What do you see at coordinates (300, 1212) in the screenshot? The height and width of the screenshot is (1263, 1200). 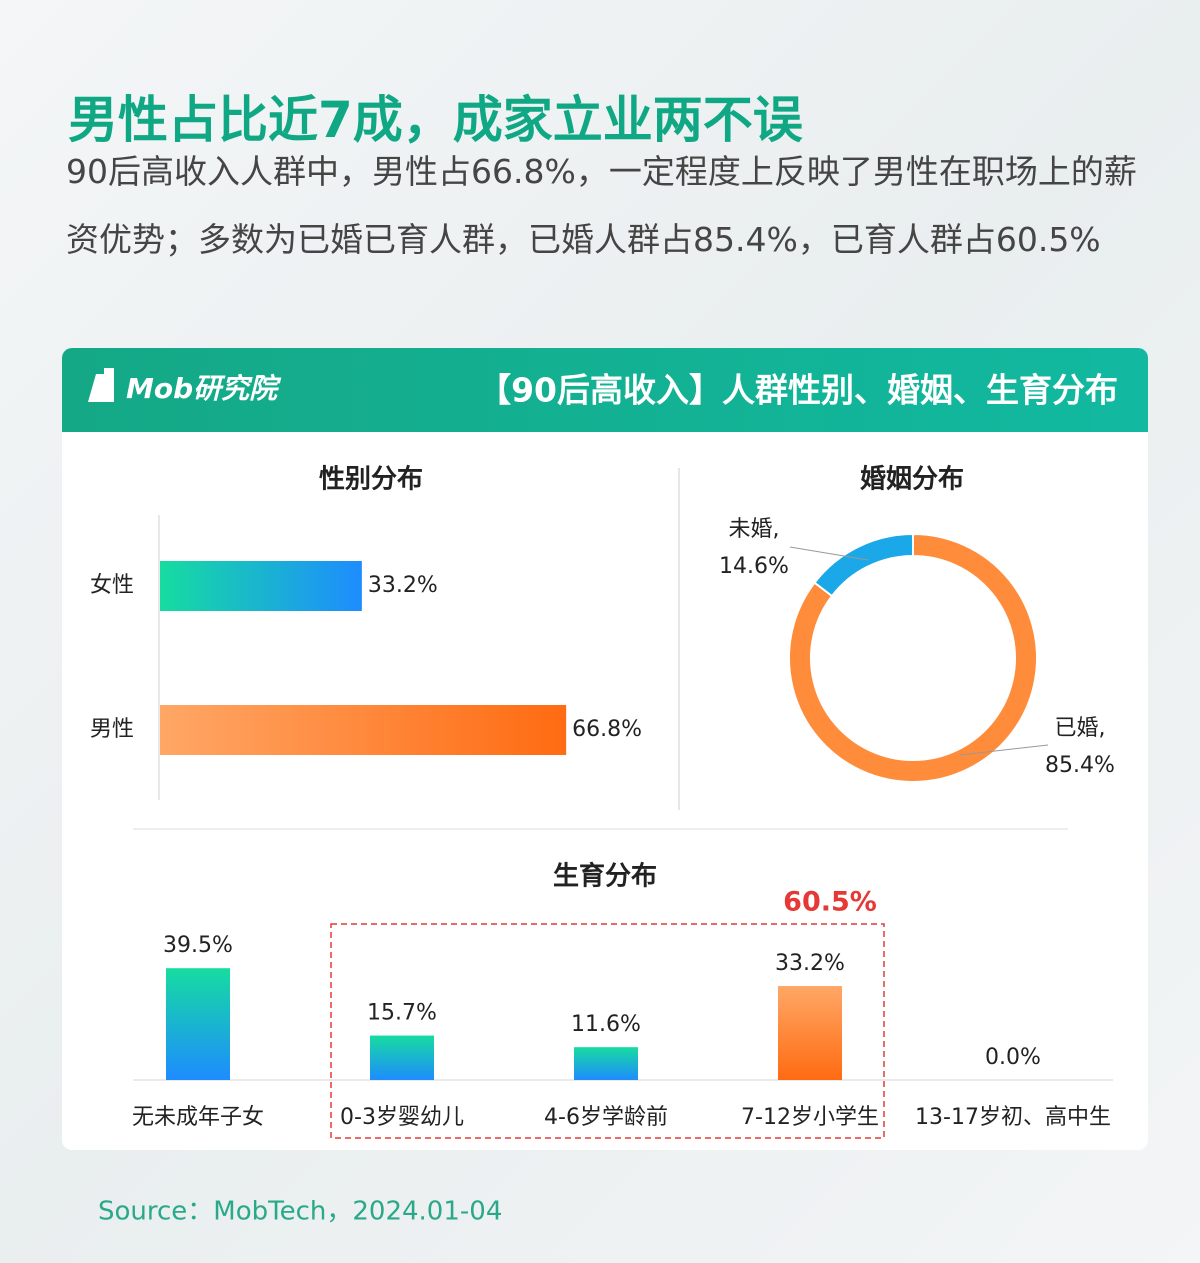 I see `source: Source：MobTech，2024.01-04` at bounding box center [300, 1212].